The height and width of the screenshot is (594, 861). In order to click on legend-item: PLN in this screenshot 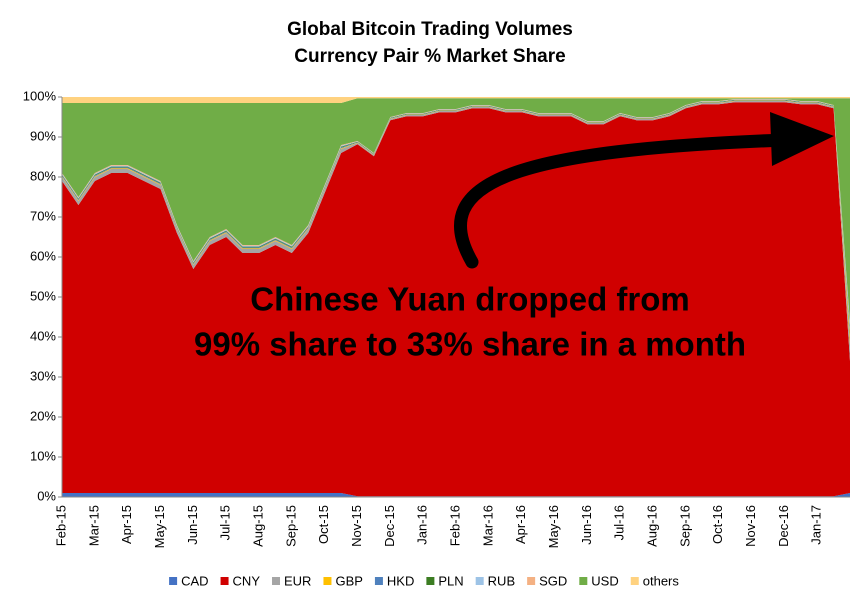, I will do `click(445, 580)`.